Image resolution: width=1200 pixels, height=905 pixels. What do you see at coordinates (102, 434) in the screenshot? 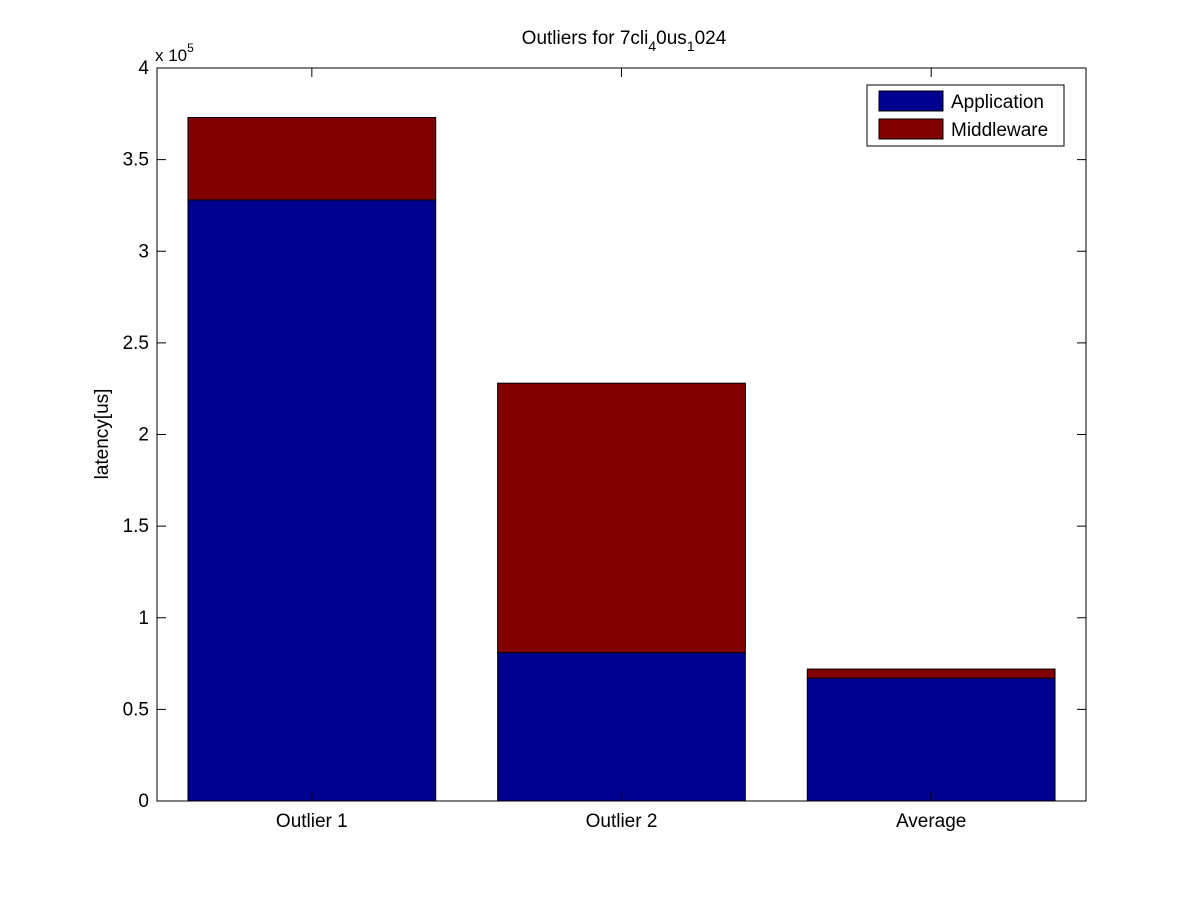
I see `y-axis-label: latency[us]` at bounding box center [102, 434].